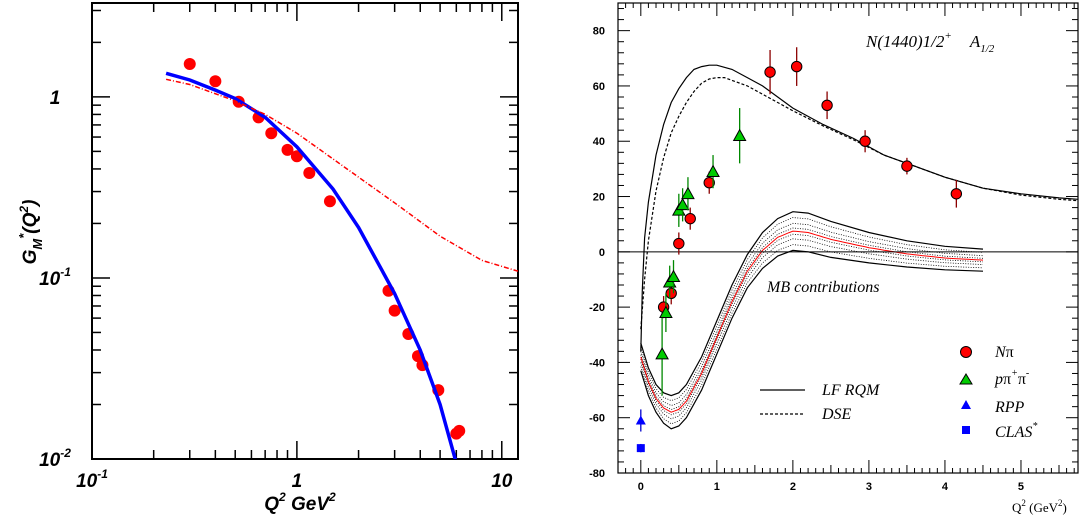 The image size is (1081, 519). What do you see at coordinates (55, 458) in the screenshot?
I see `left-y-tick-label: 10⁻²` at bounding box center [55, 458].